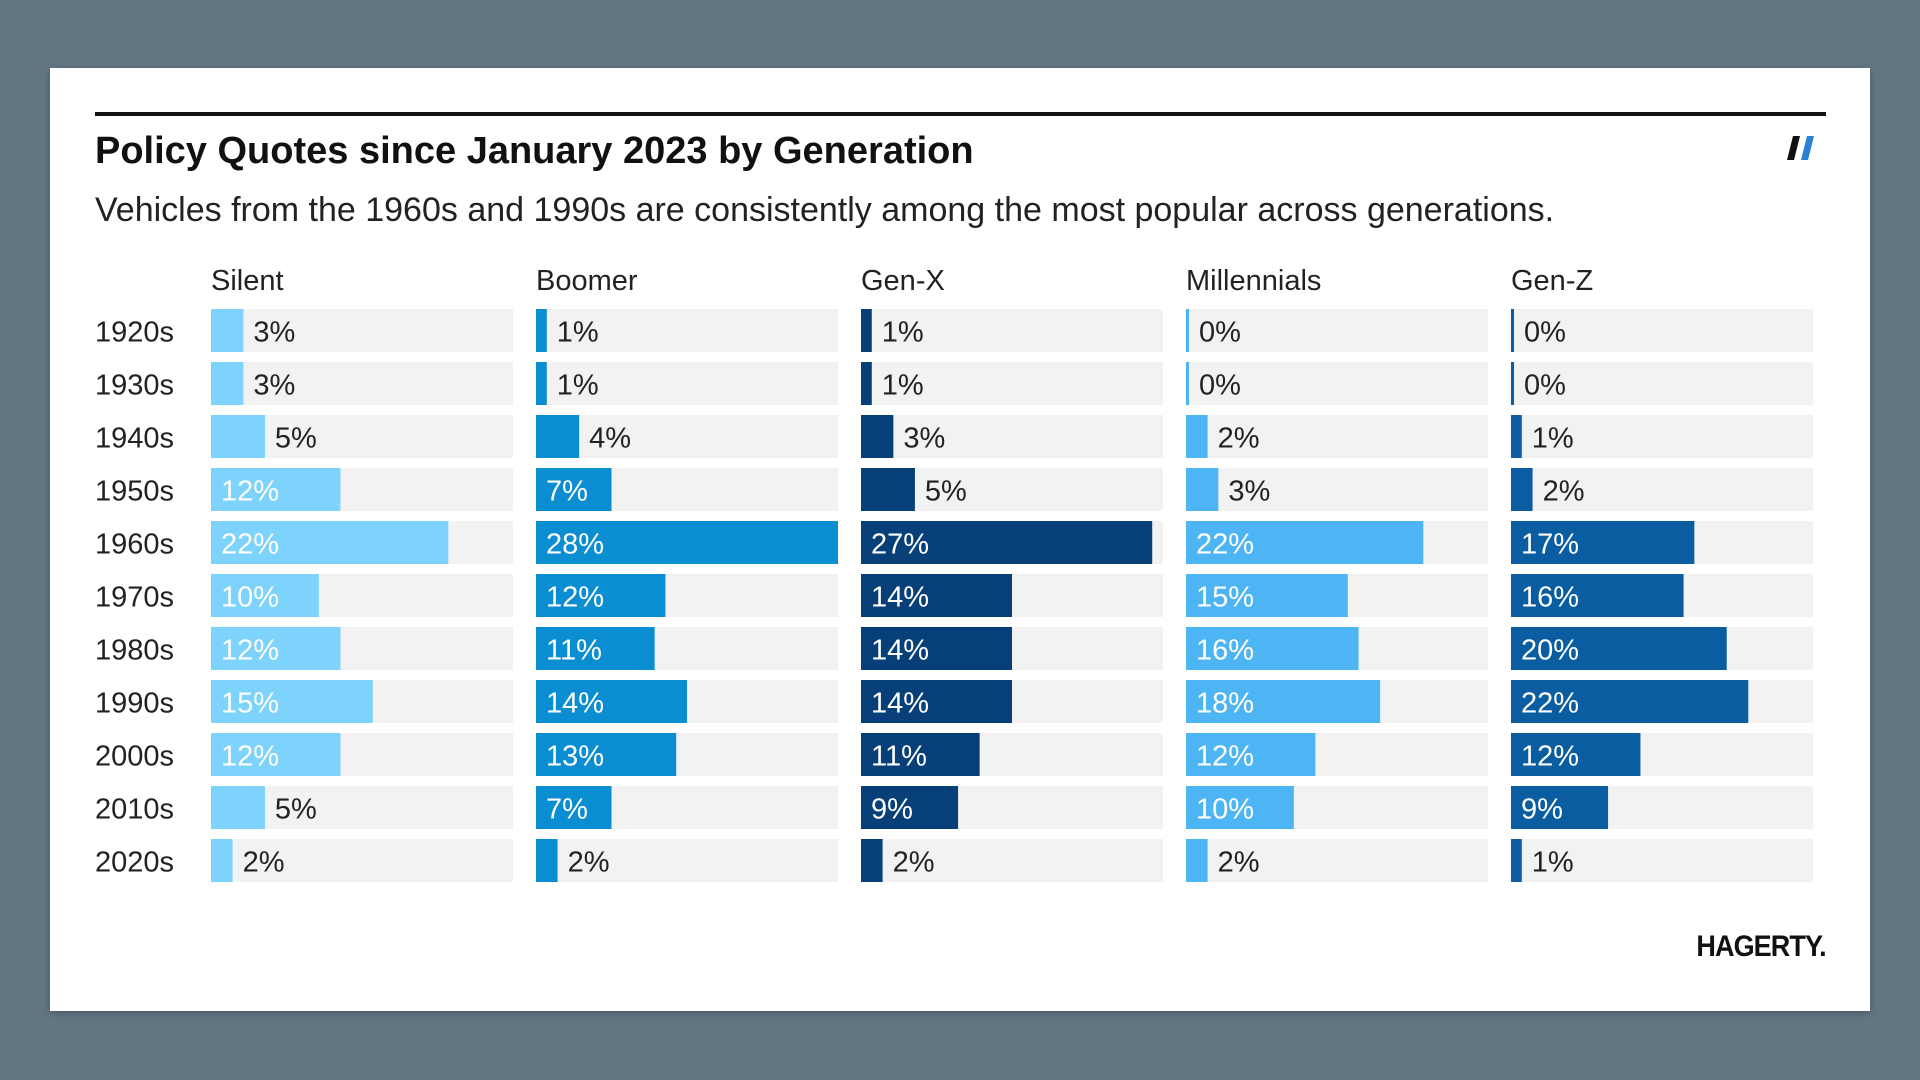 The image size is (1920, 1080). What do you see at coordinates (134, 651) in the screenshot?
I see `row-label-1980s: 1980s` at bounding box center [134, 651].